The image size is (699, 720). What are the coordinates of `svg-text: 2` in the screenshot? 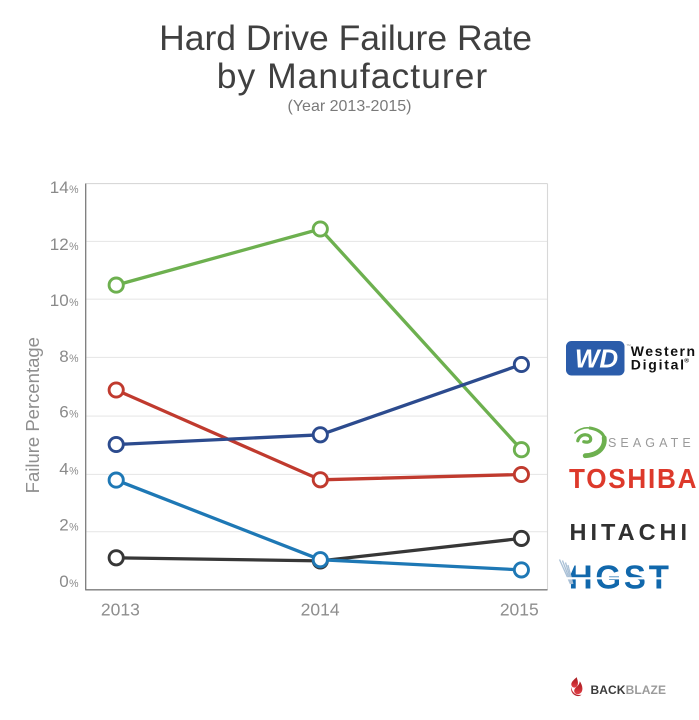 It's located at (63, 524).